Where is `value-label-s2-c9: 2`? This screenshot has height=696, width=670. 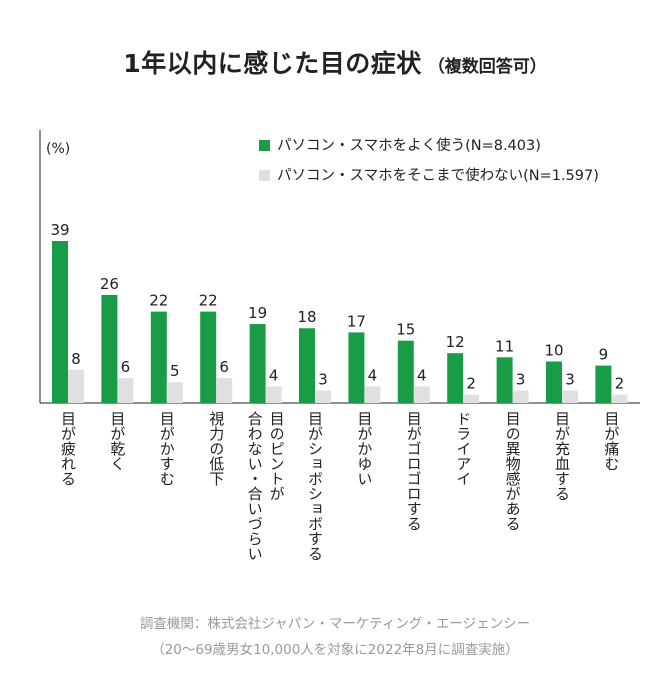 value-label-s2-c9: 2 is located at coordinates (471, 384).